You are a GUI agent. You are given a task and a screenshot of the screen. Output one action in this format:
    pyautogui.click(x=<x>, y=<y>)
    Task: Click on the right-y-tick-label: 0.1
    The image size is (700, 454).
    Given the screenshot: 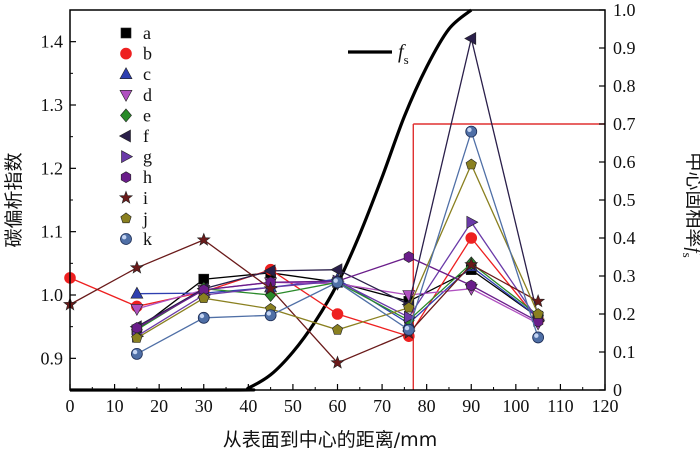 What is the action you would take?
    pyautogui.click(x=624, y=352)
    